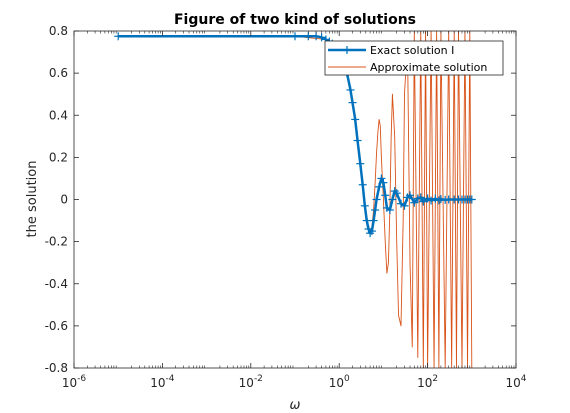 The width and height of the screenshot is (570, 413). What do you see at coordinates (58, 115) in the screenshot?
I see `y-tick-label: 0.4` at bounding box center [58, 115].